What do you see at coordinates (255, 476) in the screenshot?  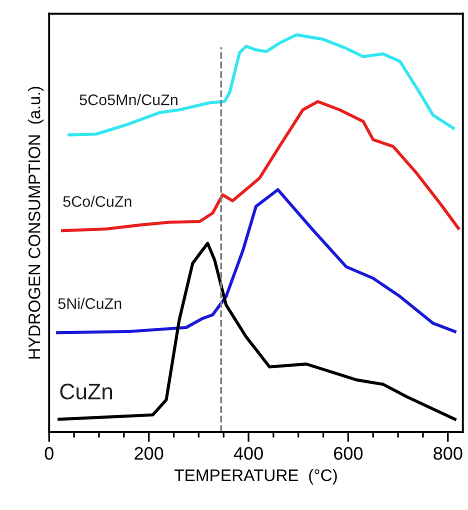 I see `x-axis-title: TEMPERATURE (°C)` at bounding box center [255, 476].